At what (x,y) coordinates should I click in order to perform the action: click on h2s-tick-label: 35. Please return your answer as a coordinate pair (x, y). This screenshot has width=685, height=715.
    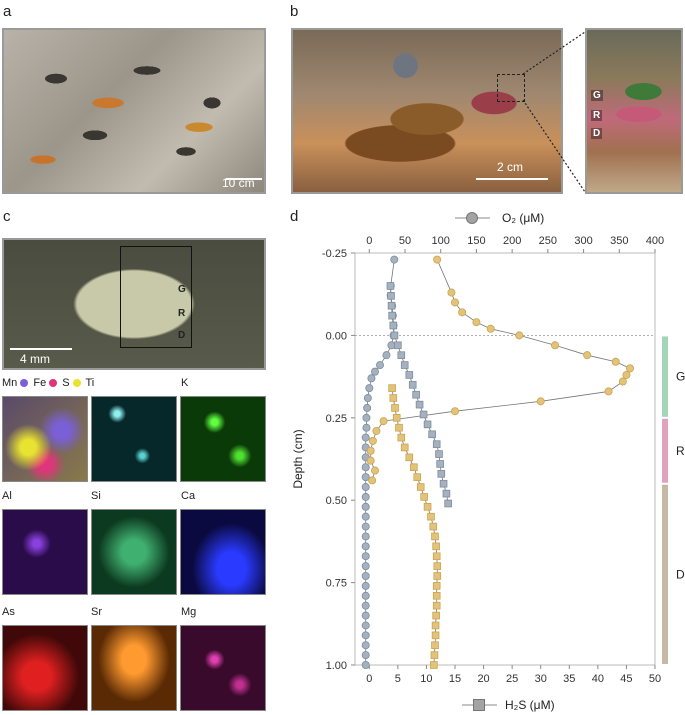
    Looking at the image, I should click on (569, 679).